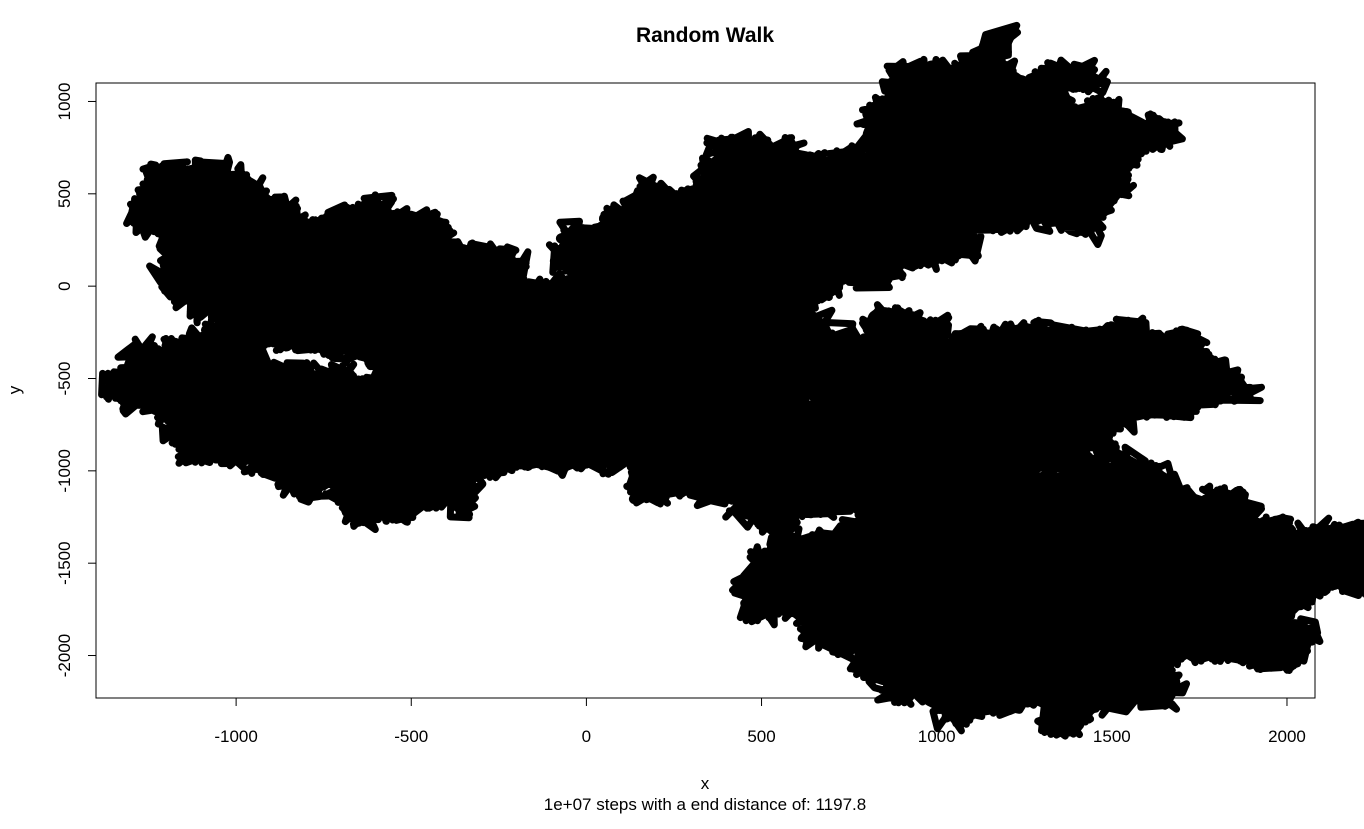 Image resolution: width=1364 pixels, height=829 pixels. I want to click on x-tick-label: 2000, so click(1287, 736).